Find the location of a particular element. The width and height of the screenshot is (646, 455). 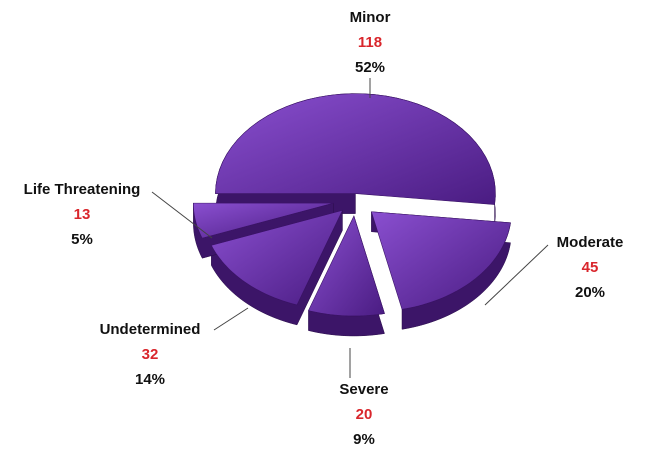

value-label: 45 is located at coordinates (590, 267).